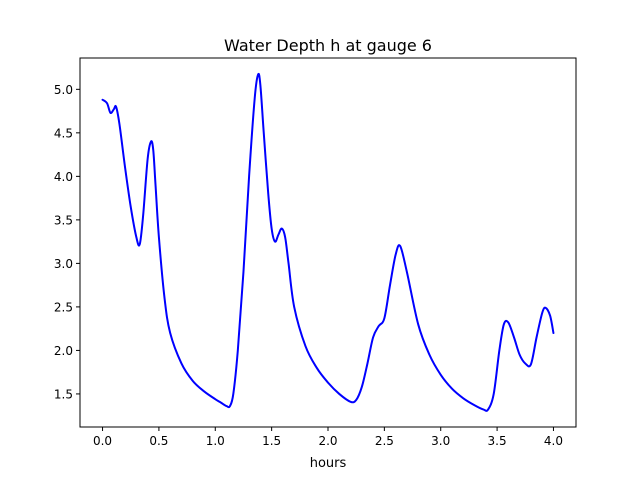 This screenshot has width=640, height=480. What do you see at coordinates (63, 133) in the screenshot?
I see `y-tick-label: 4.5` at bounding box center [63, 133].